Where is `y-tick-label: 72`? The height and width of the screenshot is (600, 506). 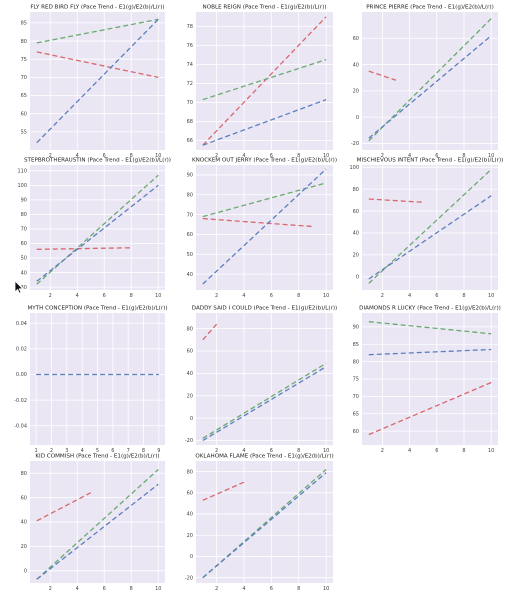
y-tick-label: 72 is located at coordinates (190, 84).